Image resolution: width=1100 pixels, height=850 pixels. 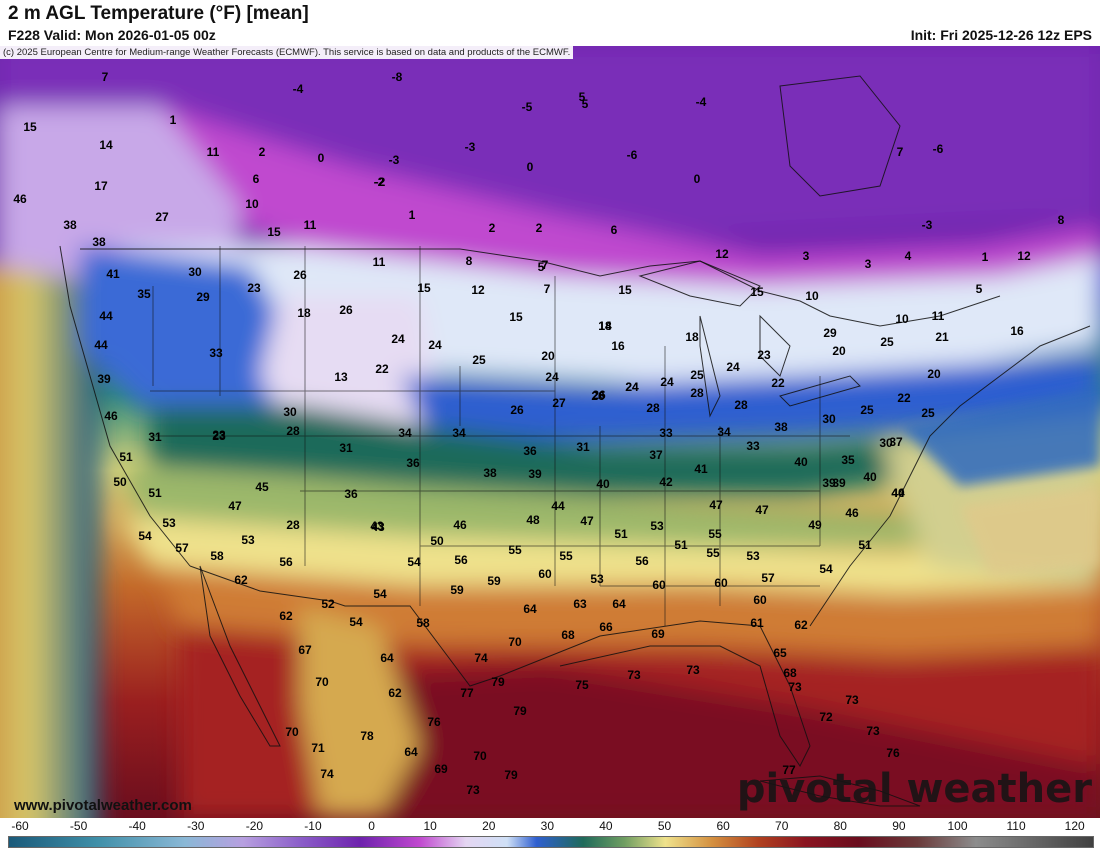 What do you see at coordinates (1001, 35) in the screenshot?
I see `init-time: Init: Fri 2025-12-26 12z EPS` at bounding box center [1001, 35].